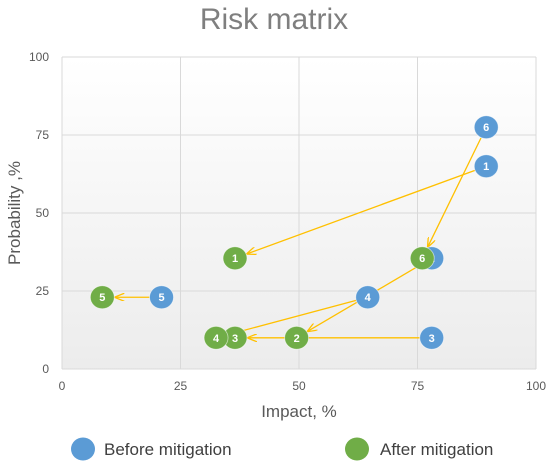 The height and width of the screenshot is (466, 550). What do you see at coordinates (39, 57) in the screenshot?
I see `y-tick-label: 100` at bounding box center [39, 57].